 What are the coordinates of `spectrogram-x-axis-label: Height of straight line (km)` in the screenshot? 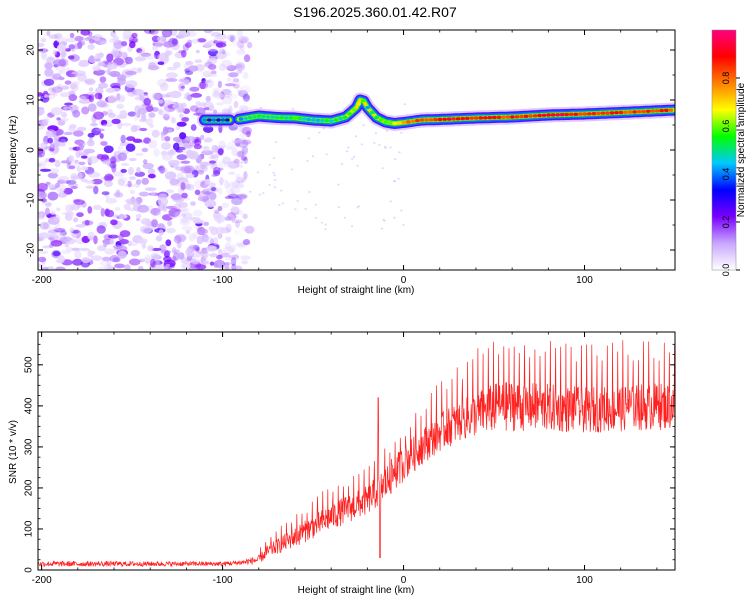 It's located at (356, 290).